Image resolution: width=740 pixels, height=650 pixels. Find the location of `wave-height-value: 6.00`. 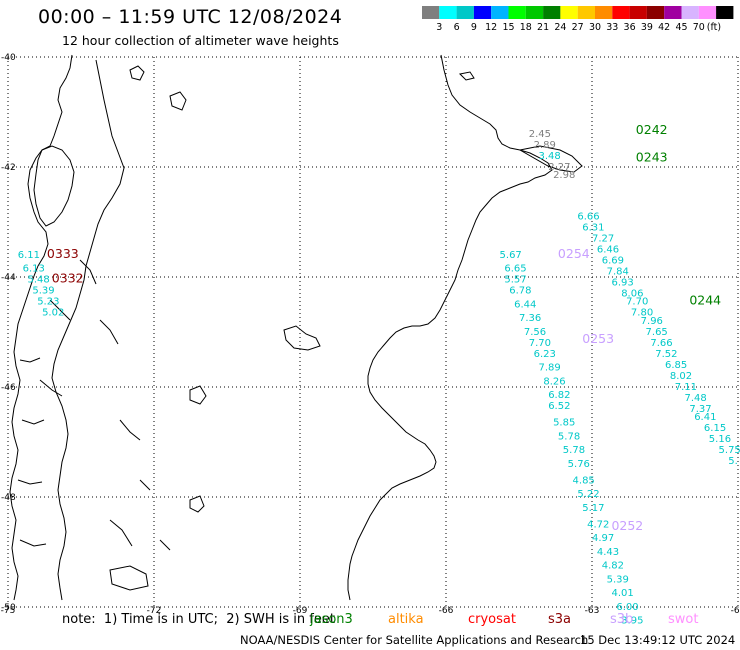

wave-height-value: 6.00 is located at coordinates (627, 607).